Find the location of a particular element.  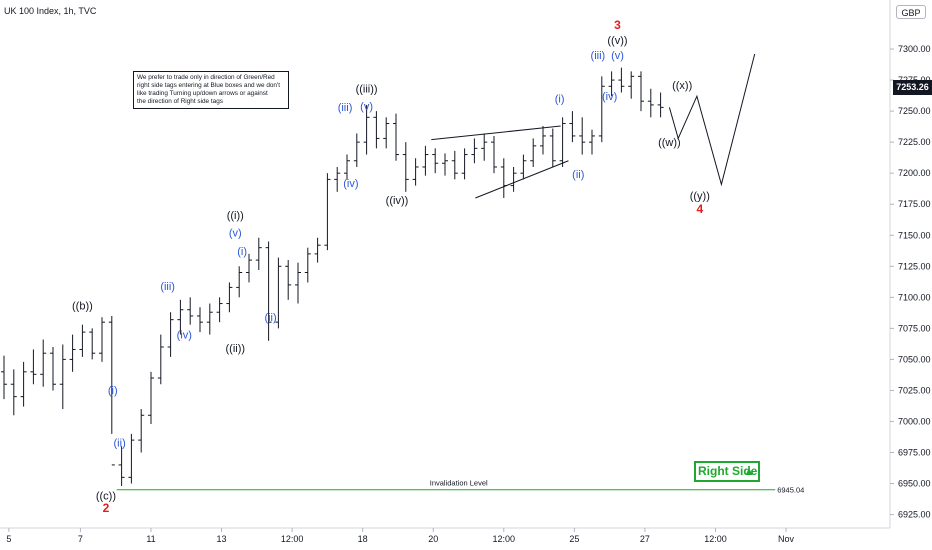

wave-label: ((ii)) is located at coordinates (236, 349).